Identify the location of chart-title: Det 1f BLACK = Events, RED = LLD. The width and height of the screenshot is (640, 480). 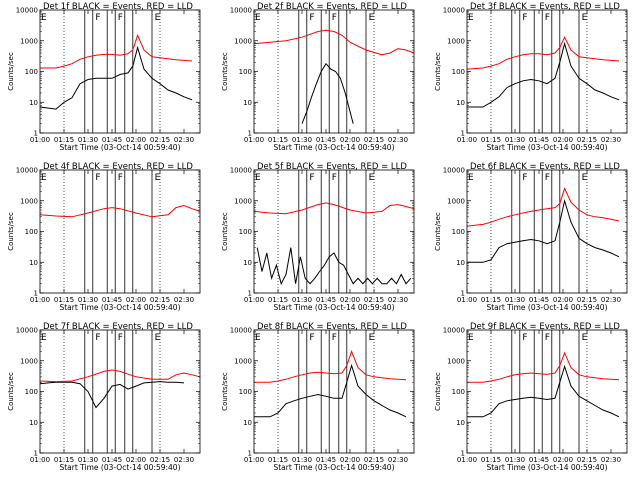
(118, 7).